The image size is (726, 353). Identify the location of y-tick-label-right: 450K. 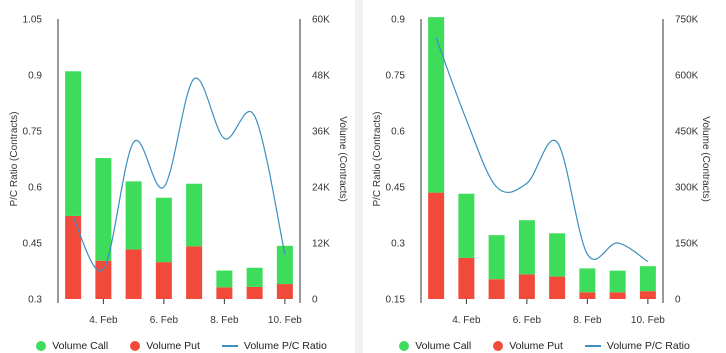
(687, 132).